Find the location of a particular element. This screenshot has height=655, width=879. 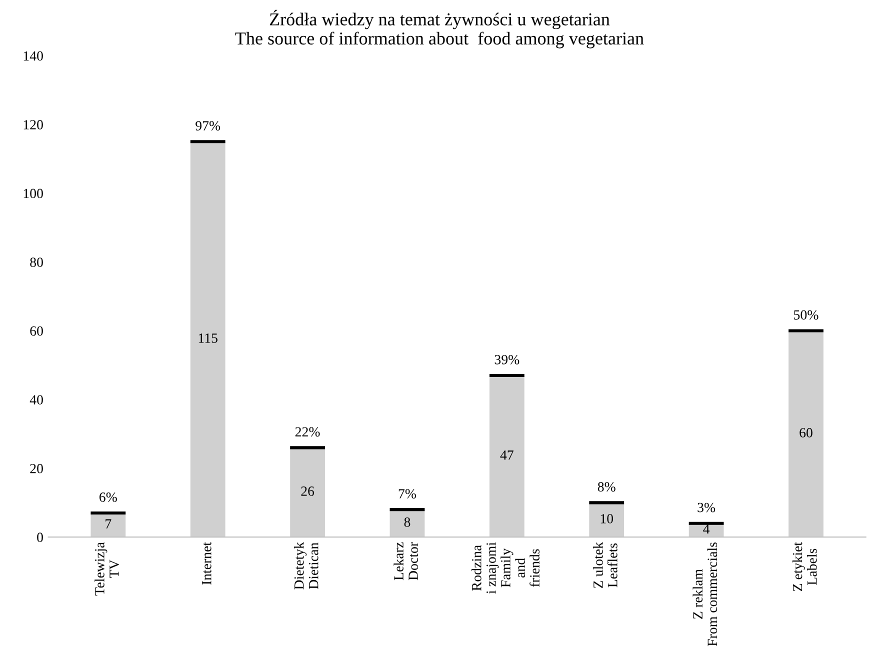

x-tick-label: Z etykiet Labels is located at coordinates (804, 567).